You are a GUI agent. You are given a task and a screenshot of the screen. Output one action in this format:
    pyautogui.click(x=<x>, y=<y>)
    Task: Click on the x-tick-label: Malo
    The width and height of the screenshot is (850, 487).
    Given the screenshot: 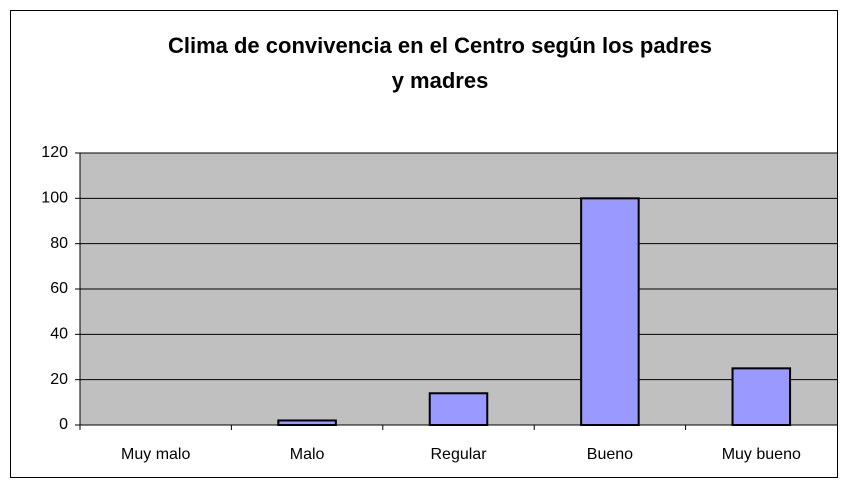 What is the action you would take?
    pyautogui.click(x=307, y=454)
    